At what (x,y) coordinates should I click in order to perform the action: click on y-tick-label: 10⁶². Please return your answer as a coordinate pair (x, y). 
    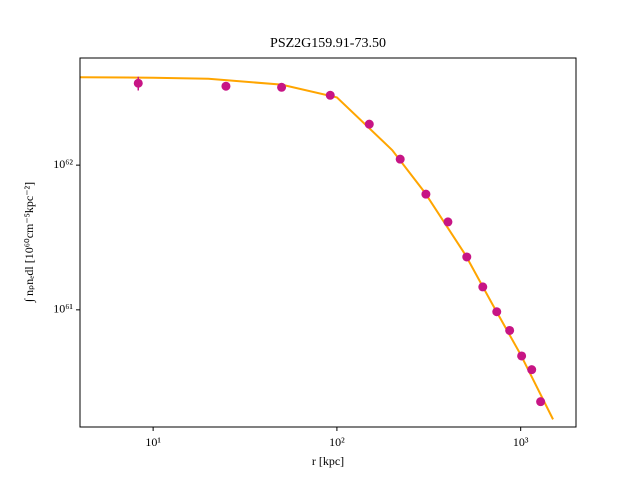
    Looking at the image, I should click on (63, 164).